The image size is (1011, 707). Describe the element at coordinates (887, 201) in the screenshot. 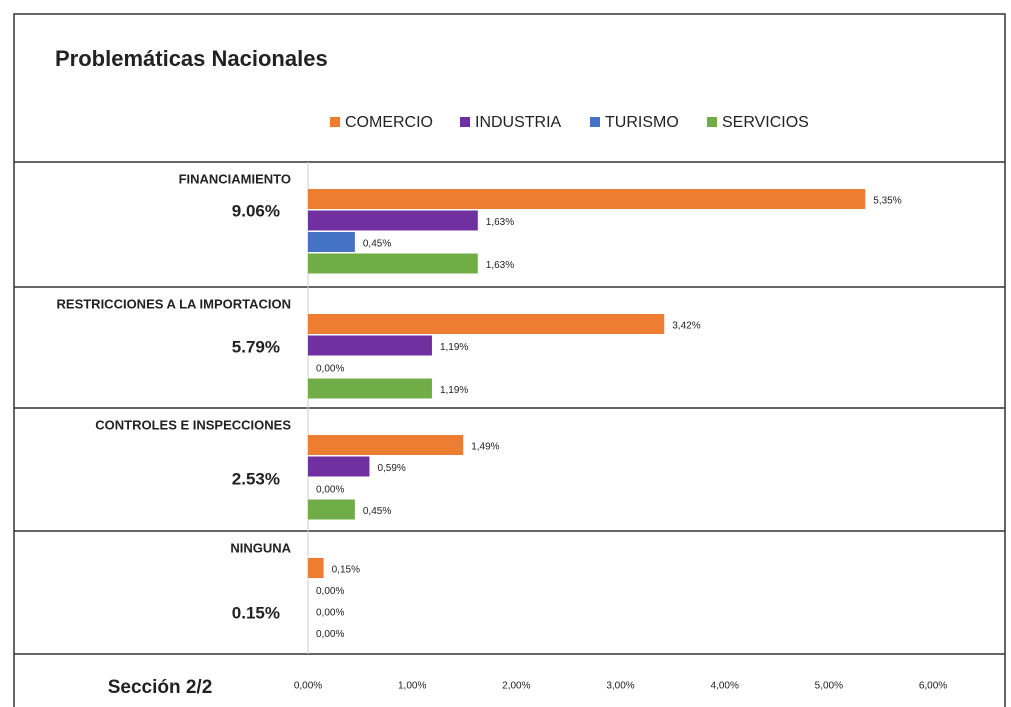

I see `value-label: 5,35%` at that location.